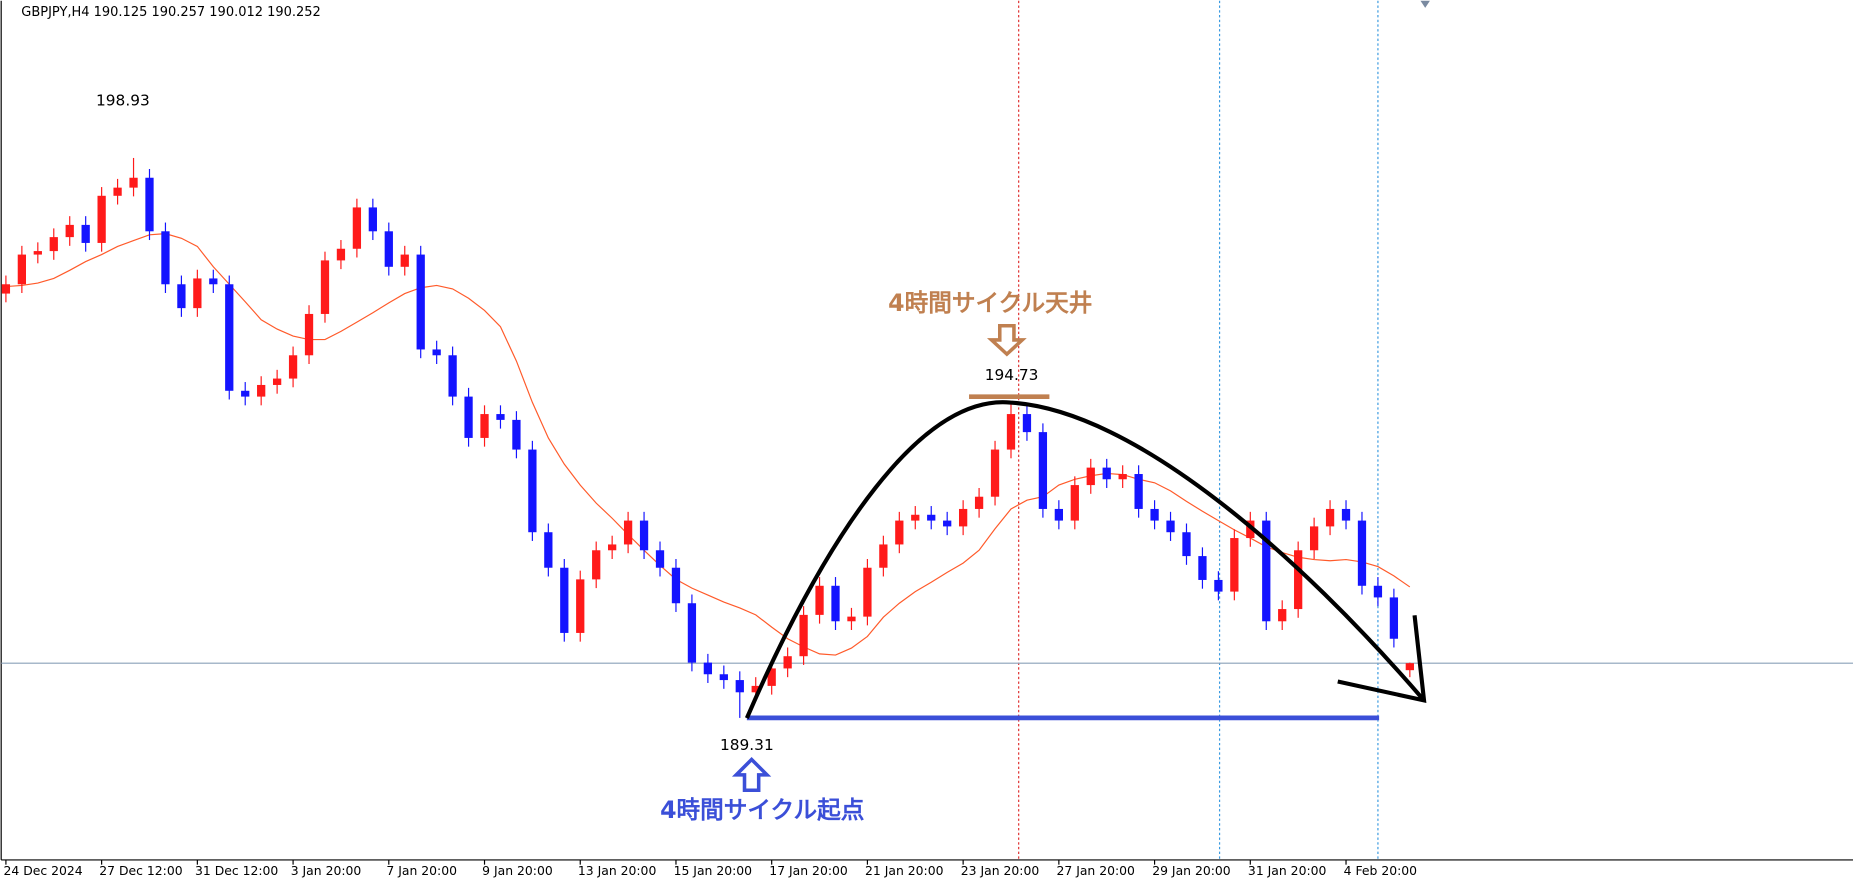 This screenshot has width=1853, height=882. I want to click on x-tick-label: 31 Dec 12:00, so click(236, 870).